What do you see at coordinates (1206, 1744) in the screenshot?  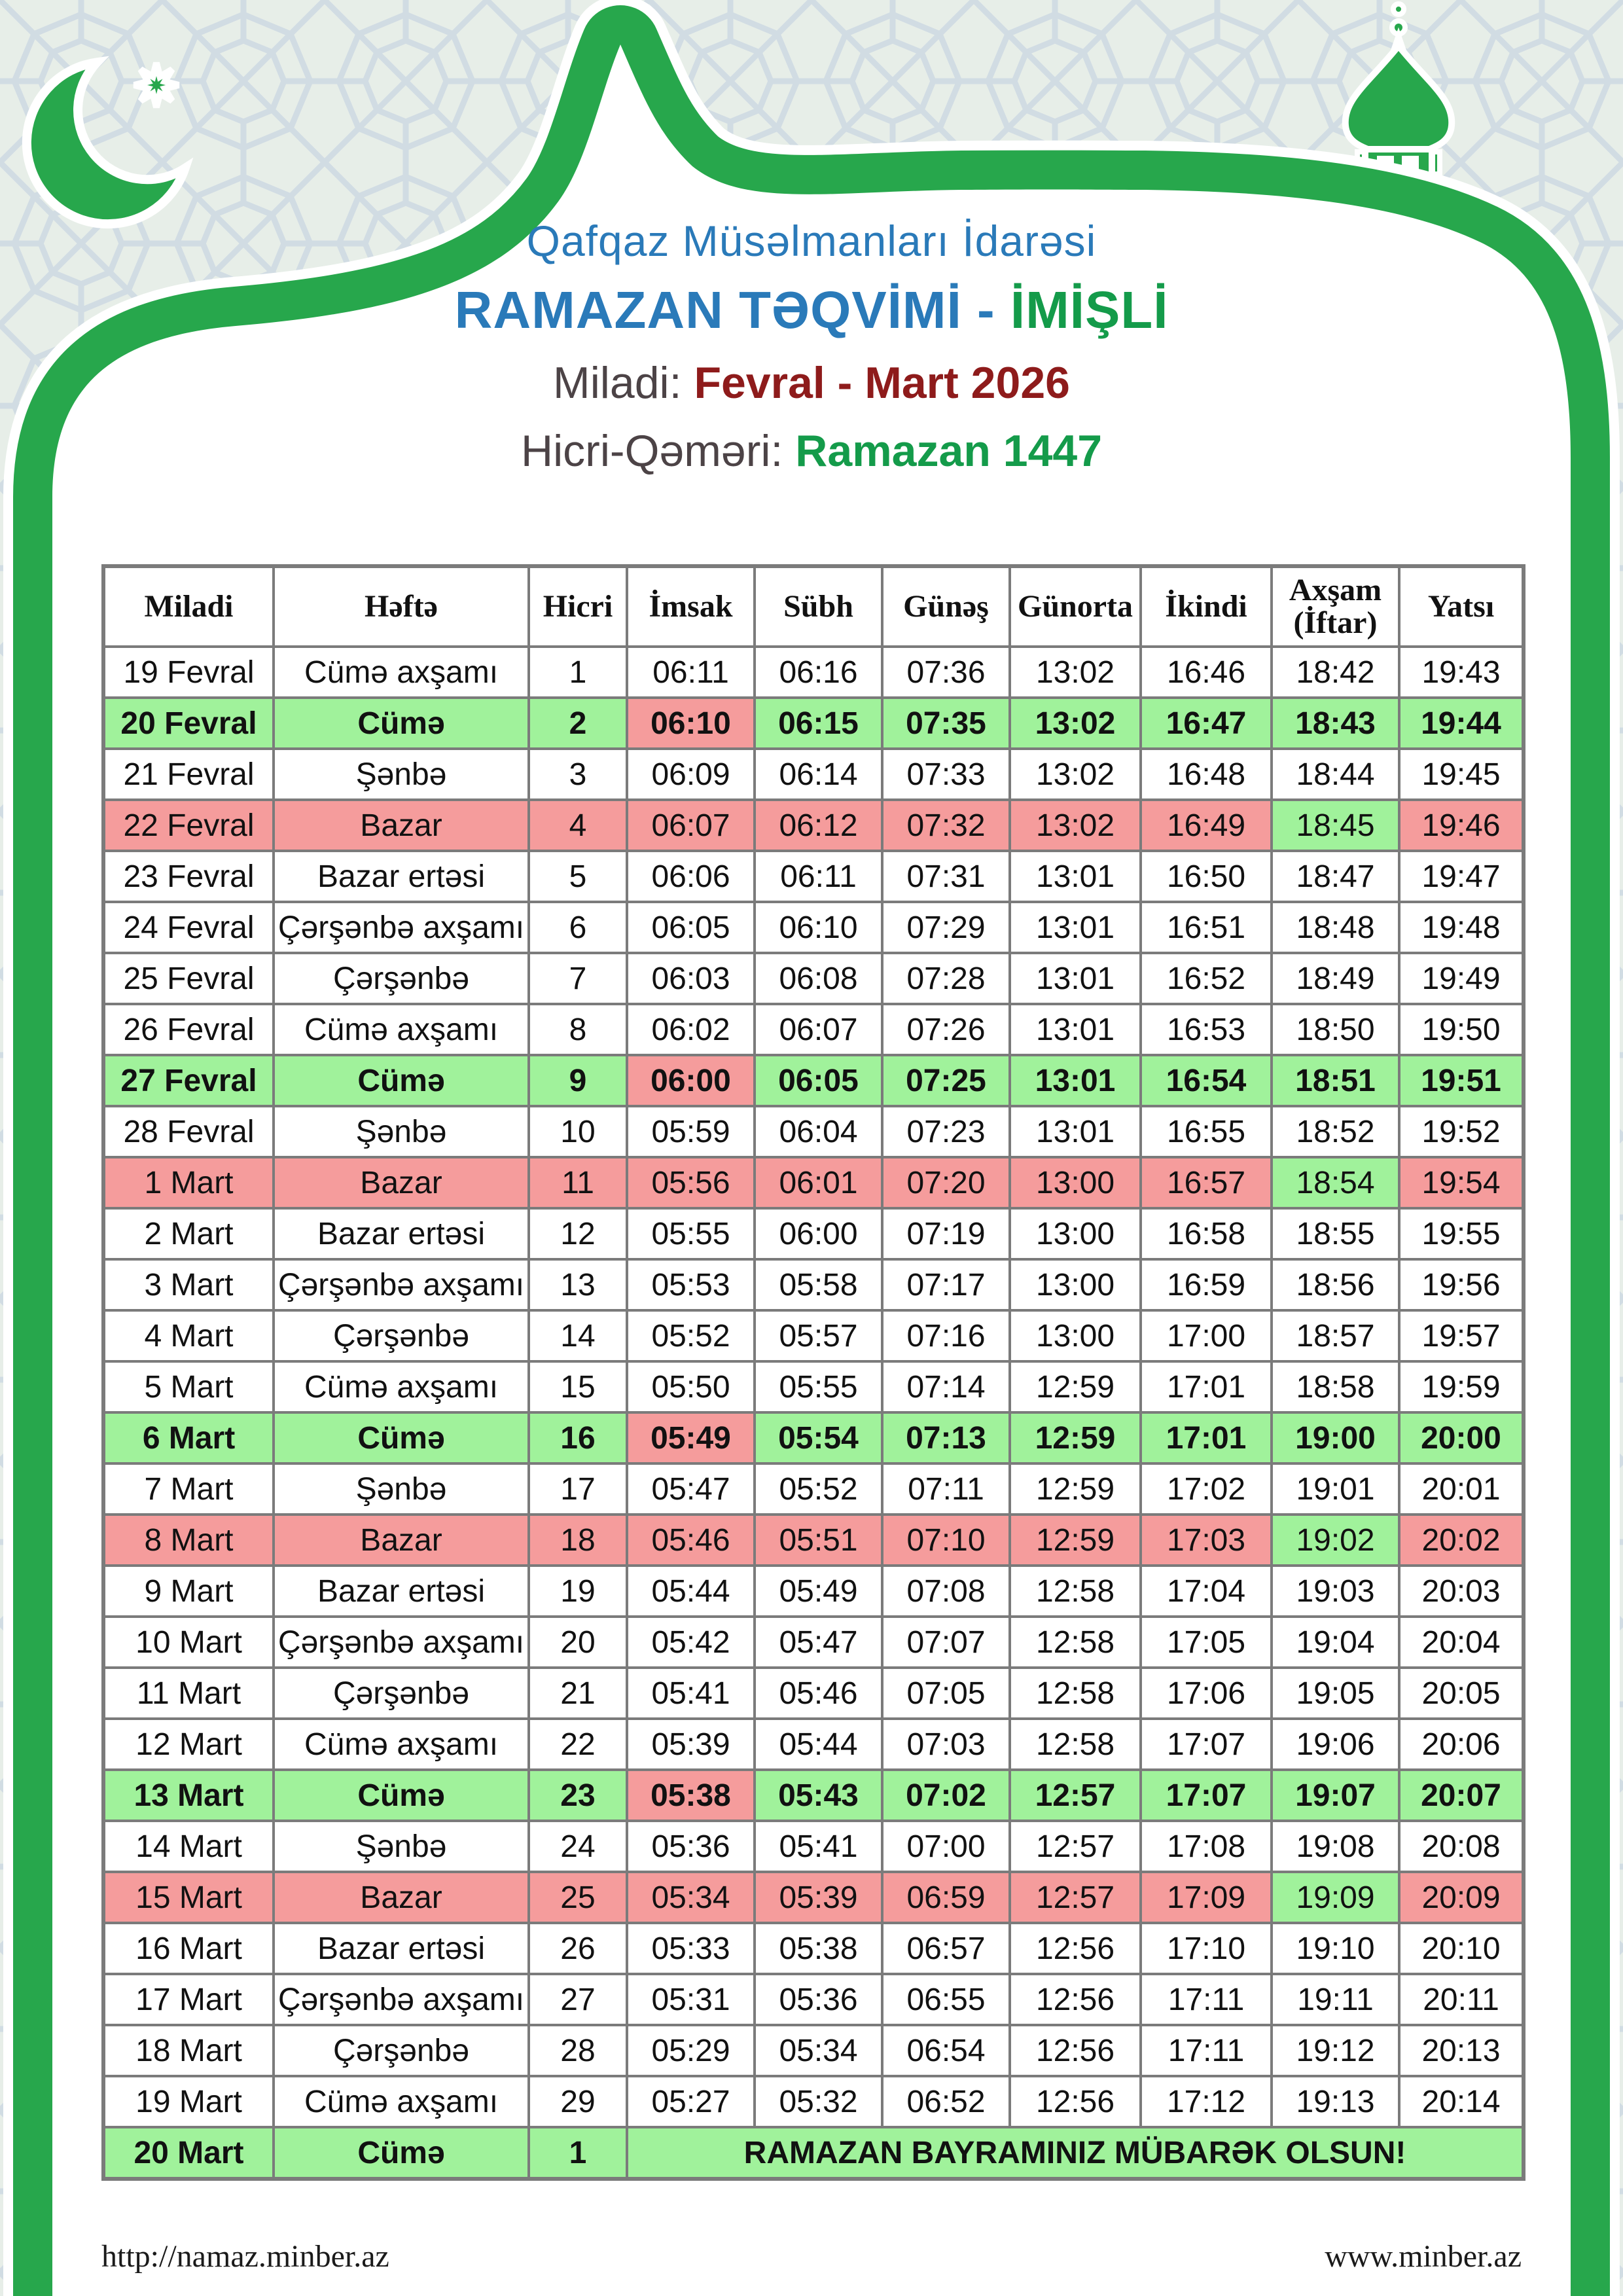 I see `cell-ikindi: 17:07` at bounding box center [1206, 1744].